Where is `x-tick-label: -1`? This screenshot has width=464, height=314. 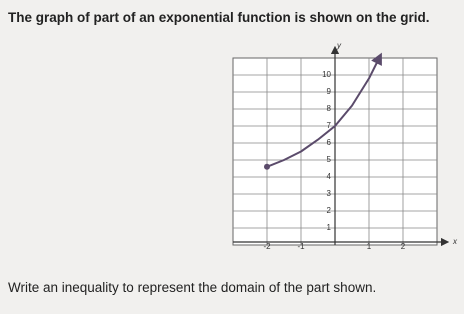 x-tick-label: -1 is located at coordinates (301, 246).